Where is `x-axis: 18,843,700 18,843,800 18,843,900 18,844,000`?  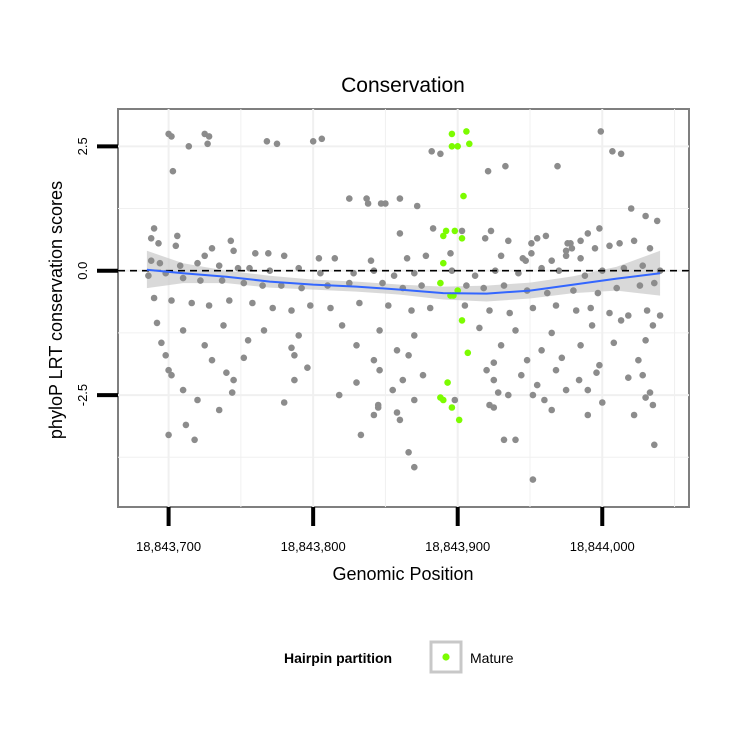
x-axis: 18,843,700 18,843,800 18,843,900 18,844,000 is located at coordinates (385, 530).